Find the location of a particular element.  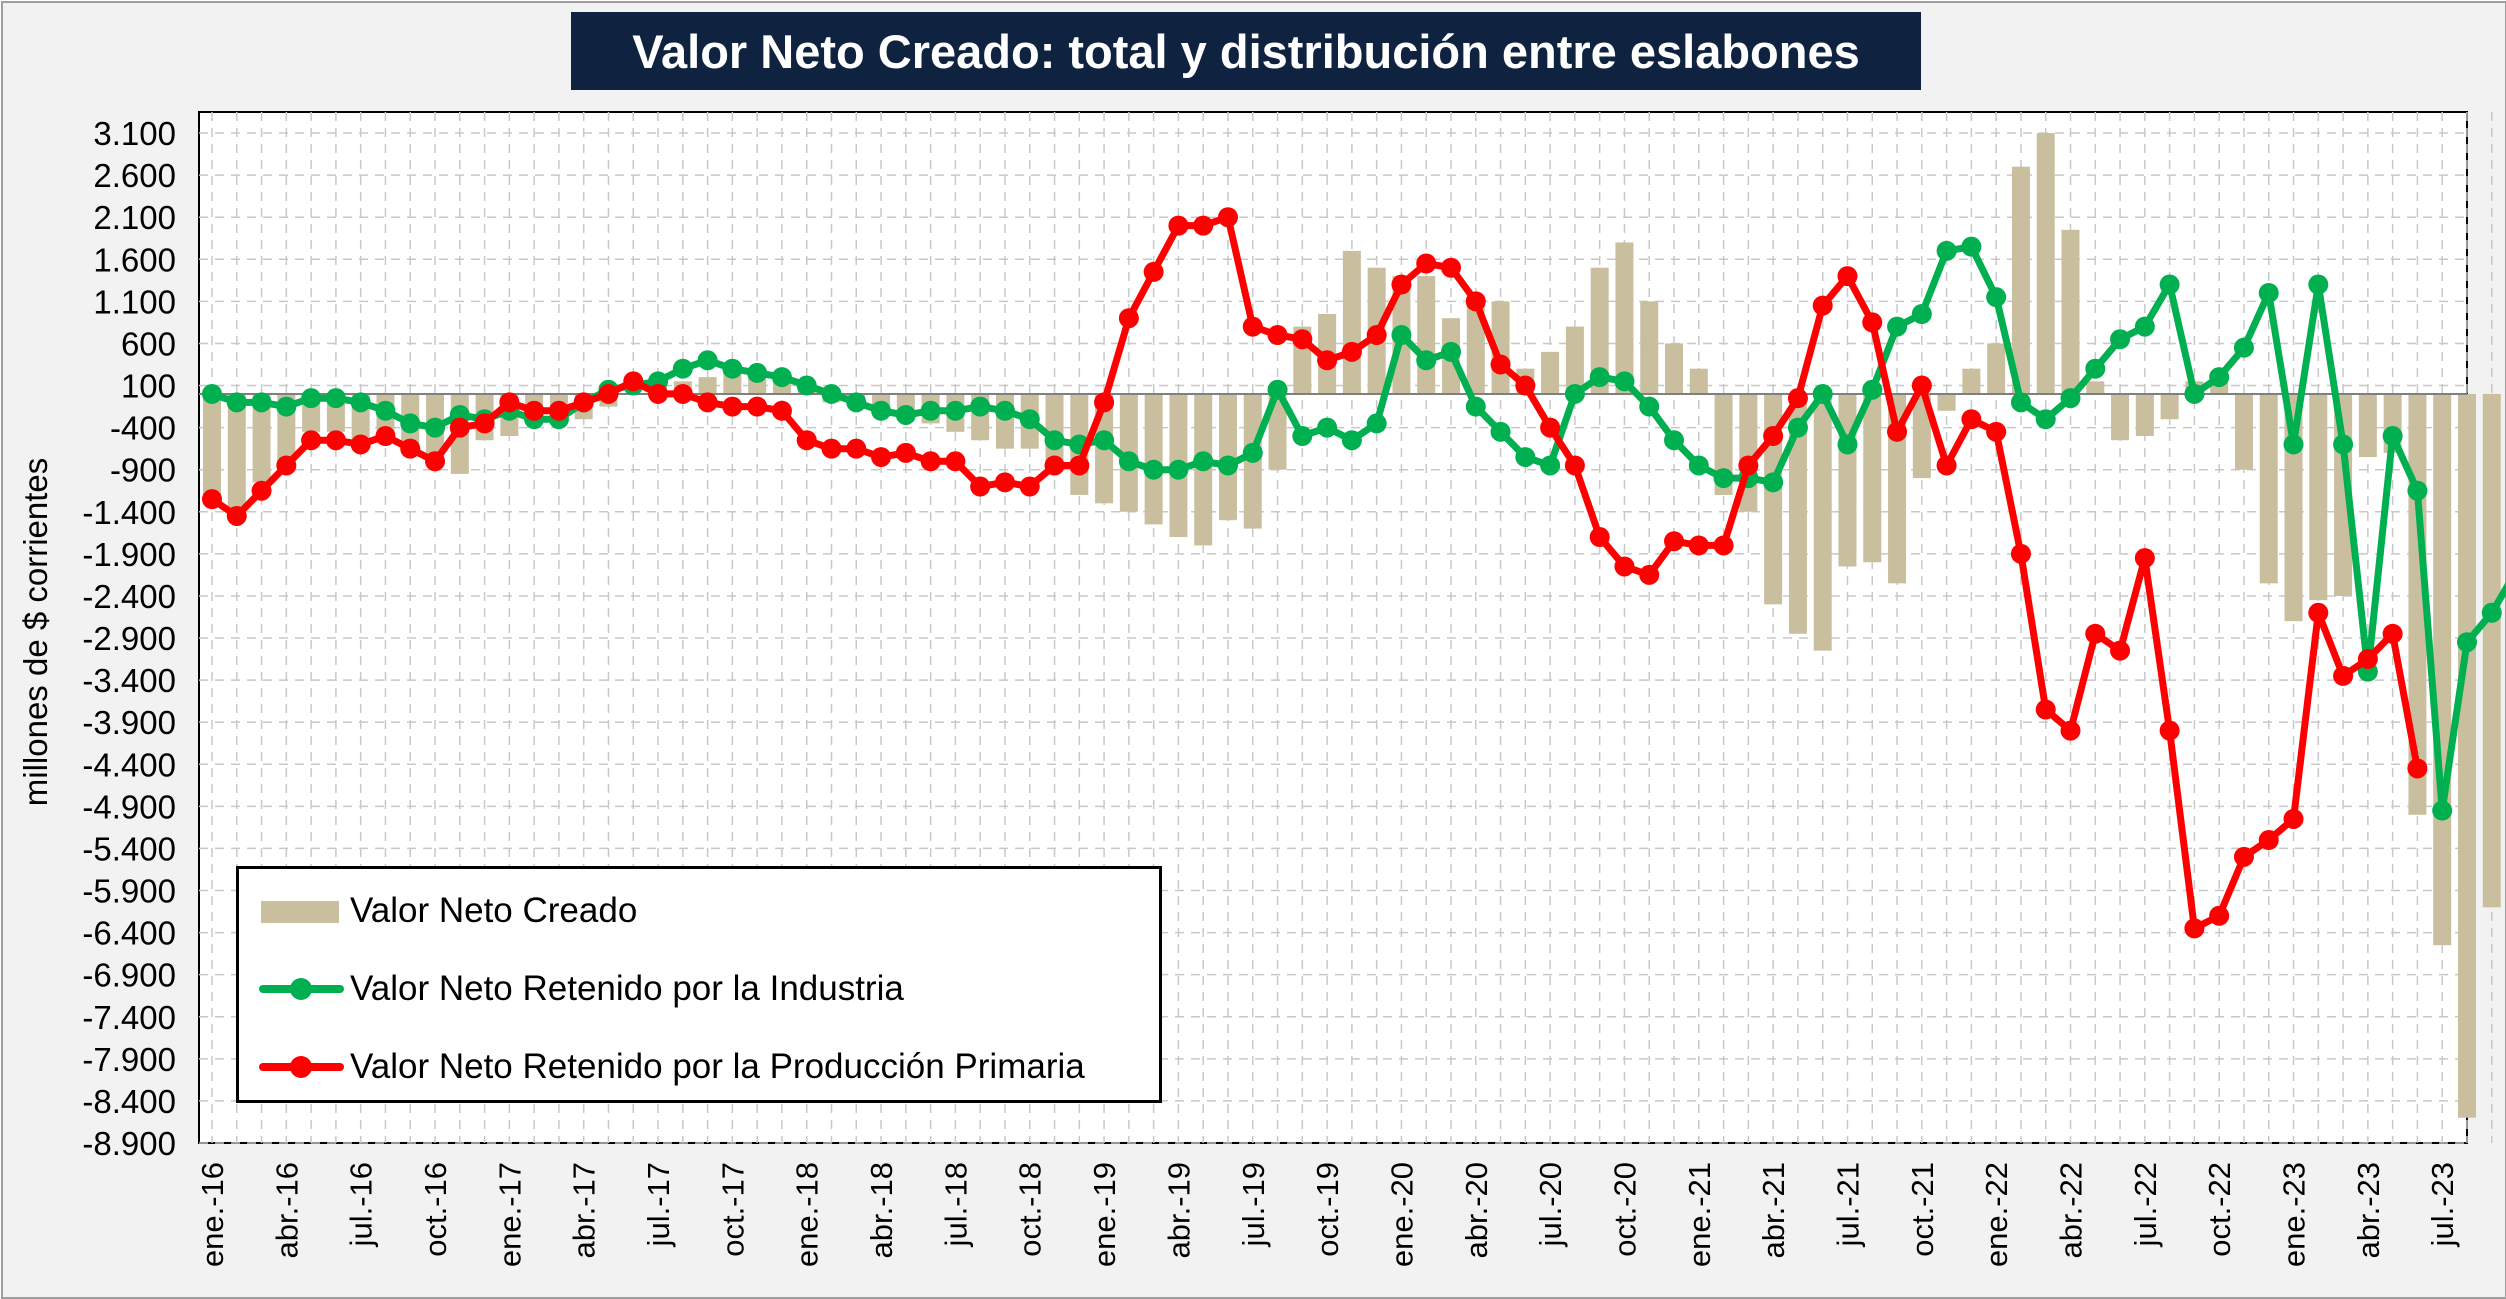

y-tick-label: -400 is located at coordinates (143, 428).